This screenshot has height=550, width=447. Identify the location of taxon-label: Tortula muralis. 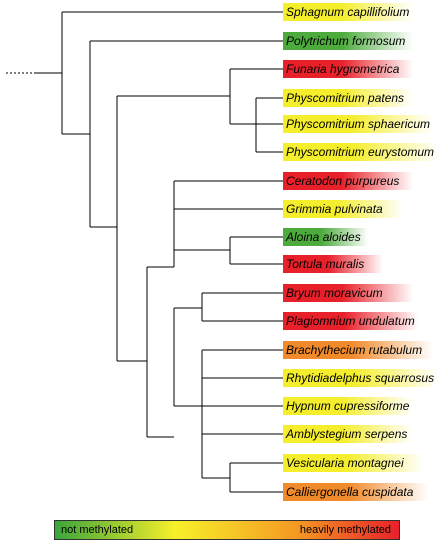
(333, 264).